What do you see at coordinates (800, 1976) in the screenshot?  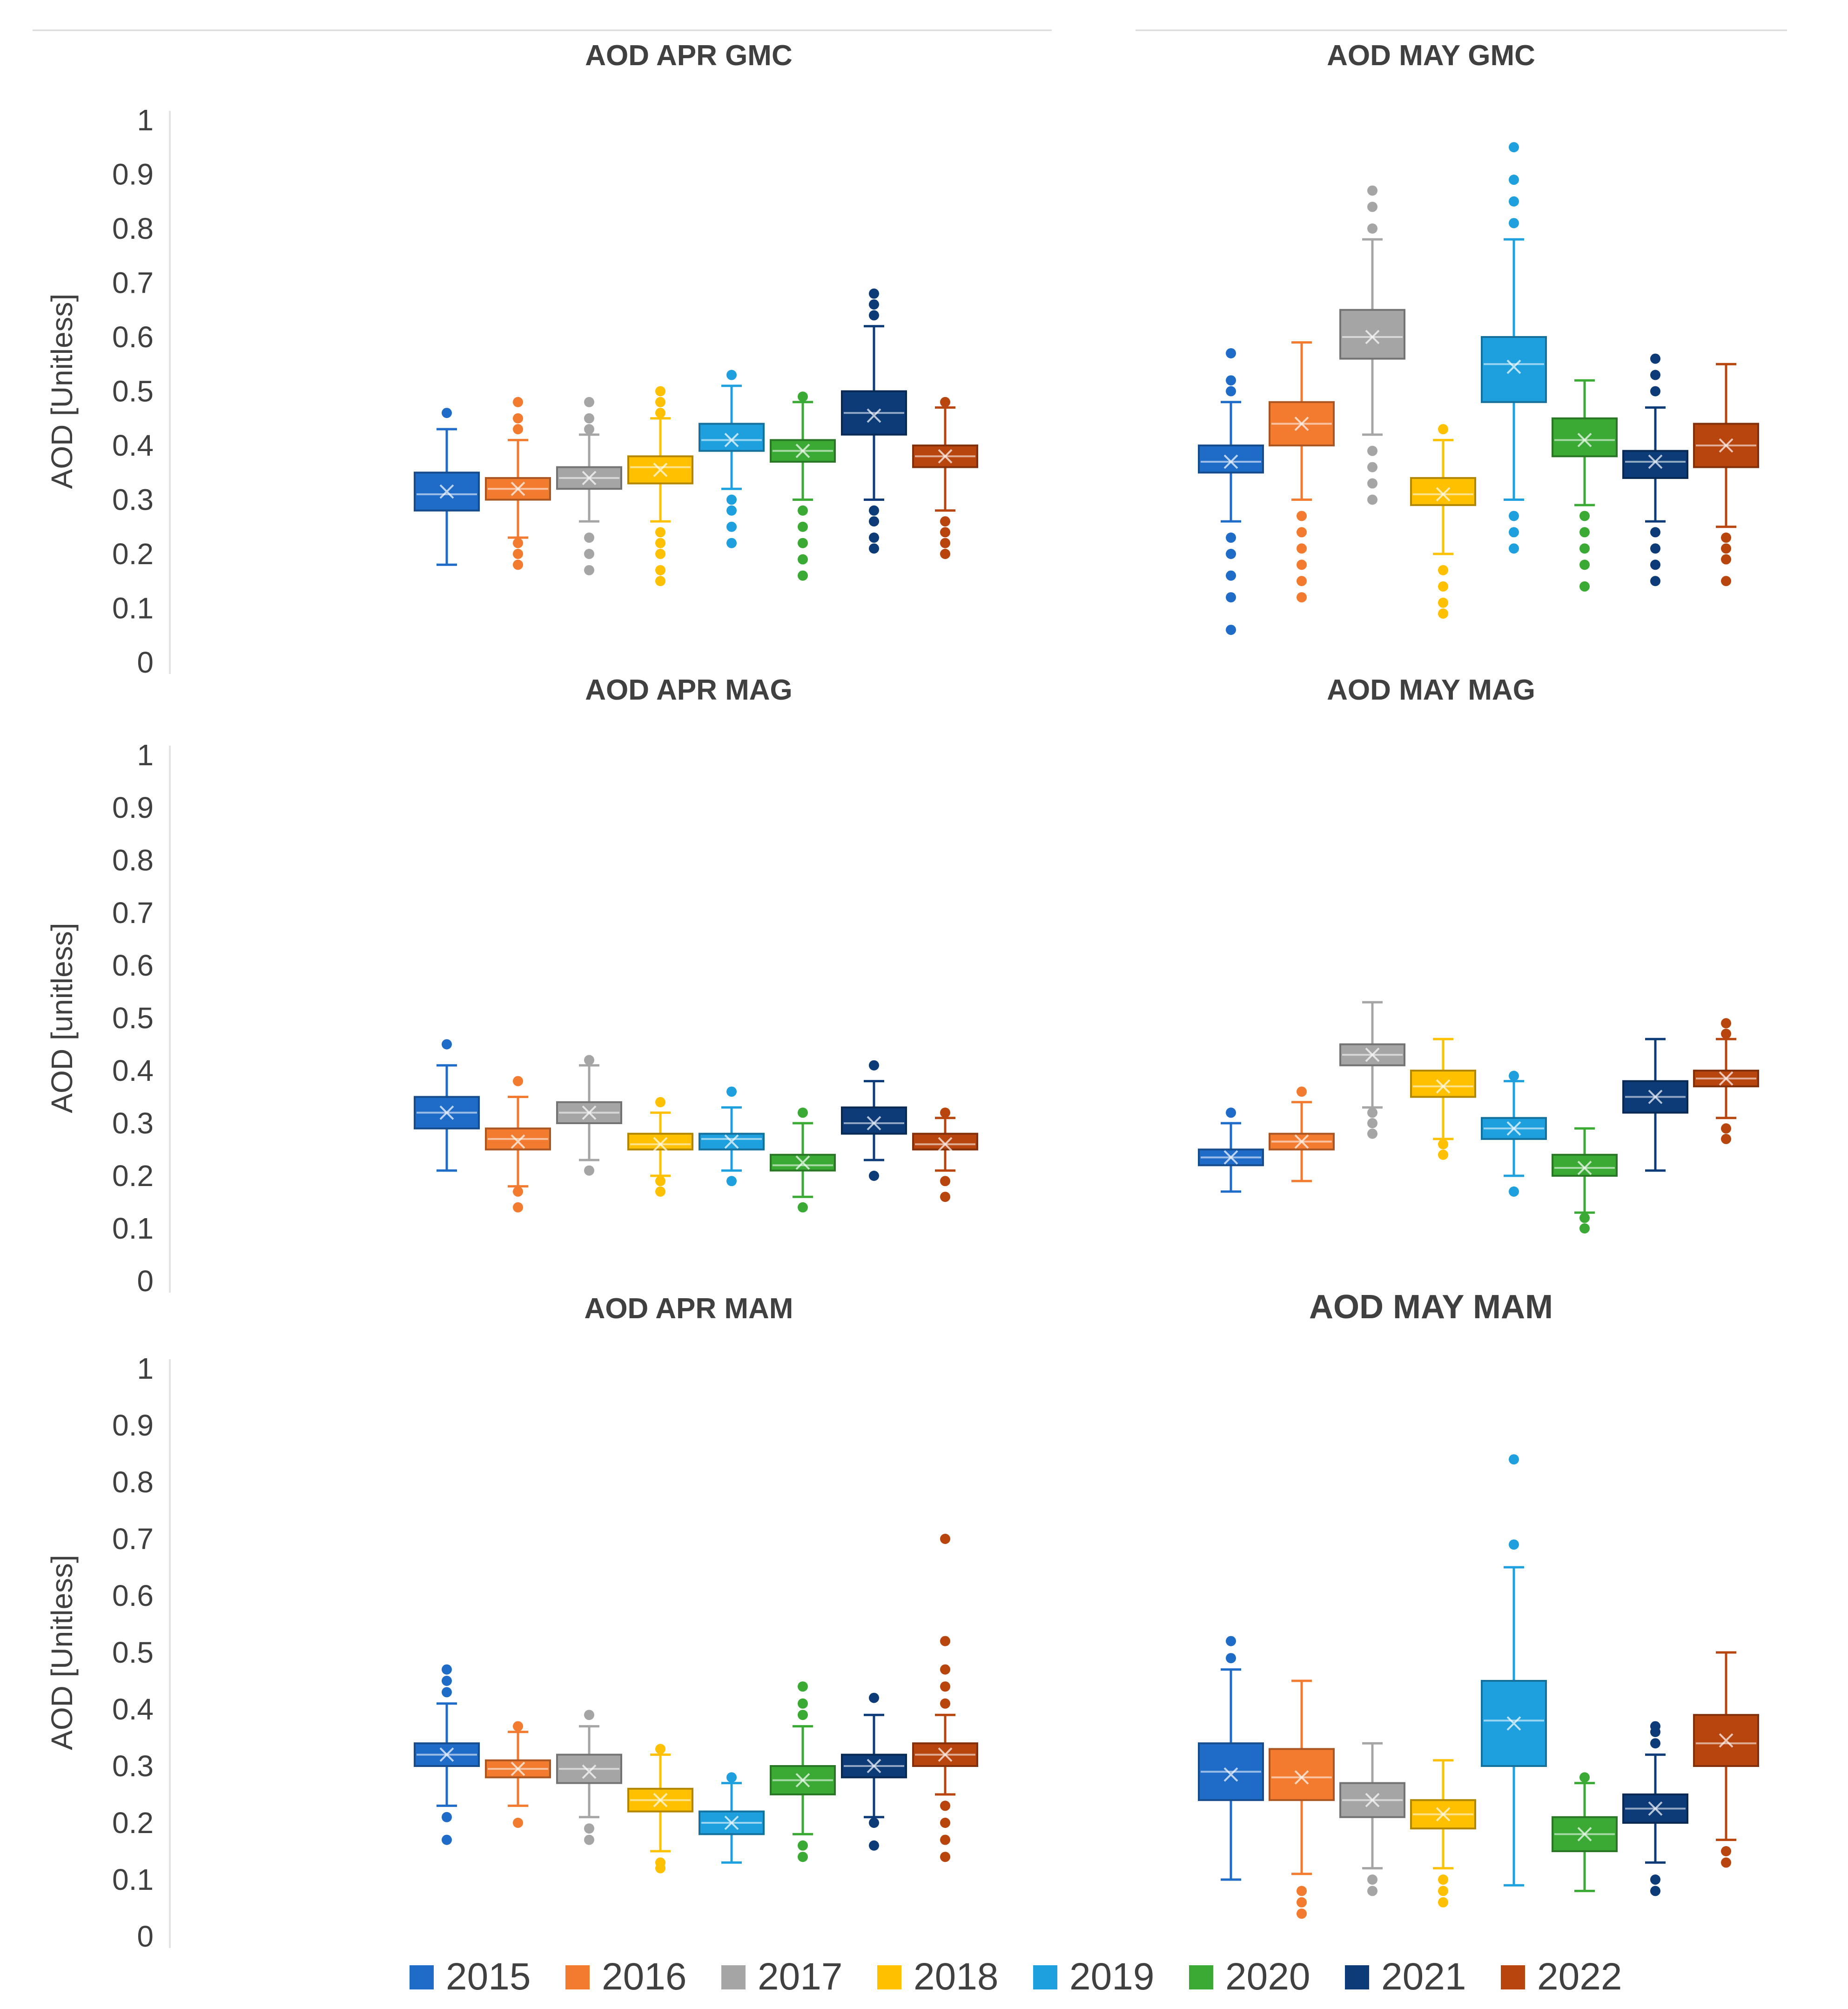 I see `legend-label: 2017` at bounding box center [800, 1976].